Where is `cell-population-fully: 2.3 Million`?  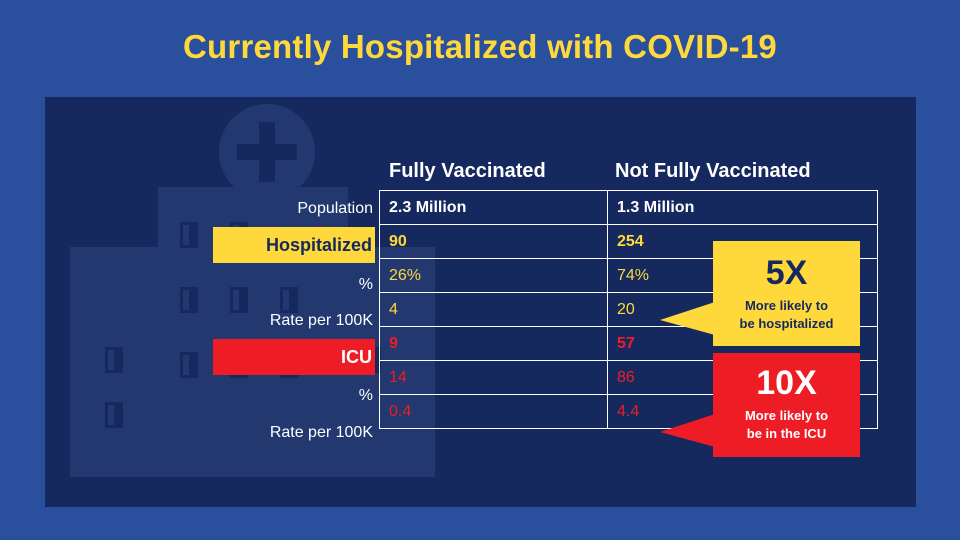 cell-population-fully: 2.3 Million is located at coordinates (493, 207).